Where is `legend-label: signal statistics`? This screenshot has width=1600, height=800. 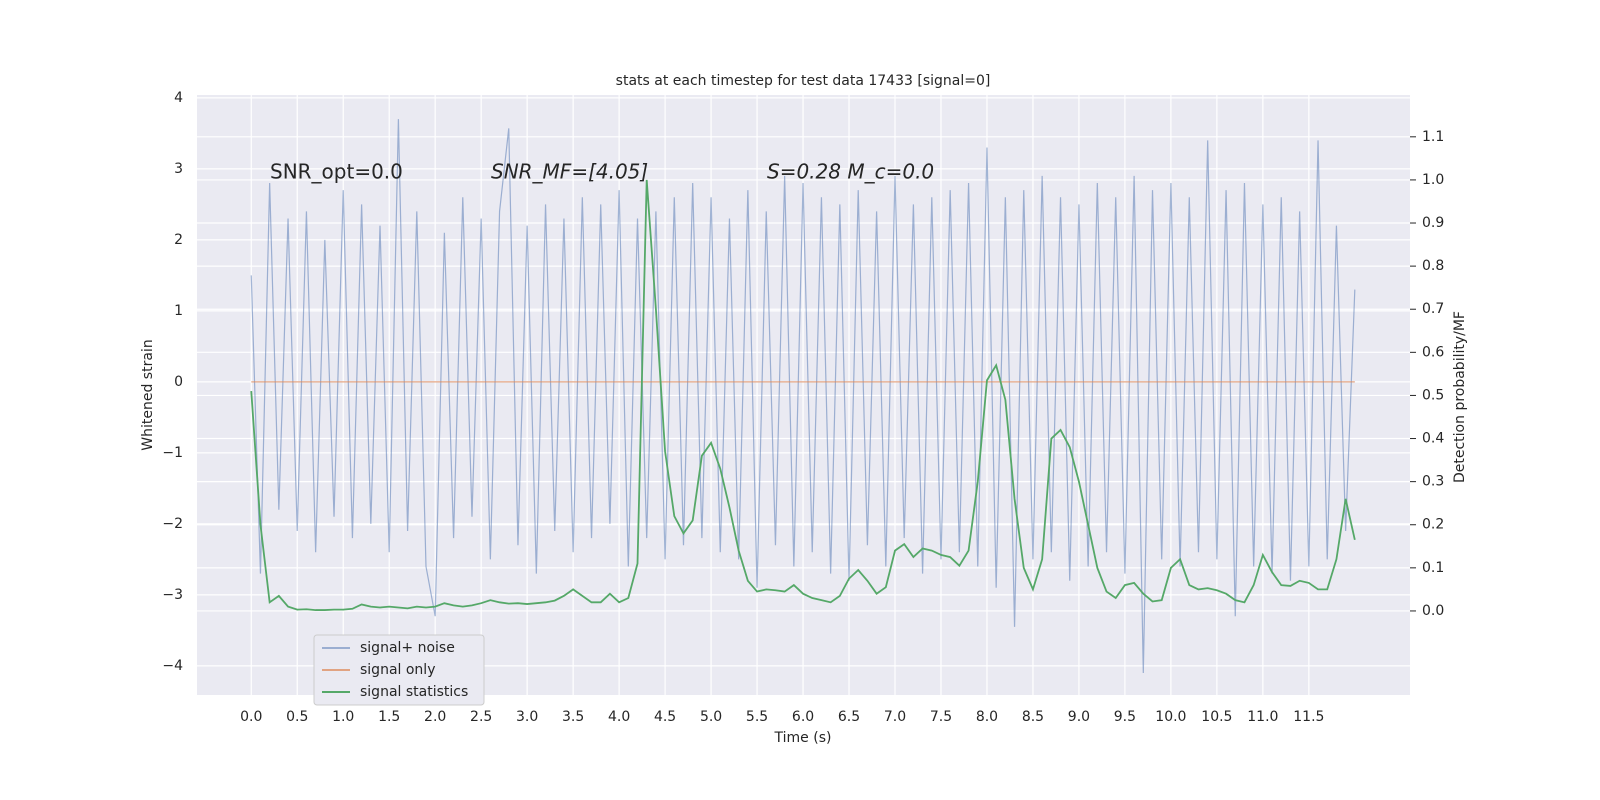 legend-label: signal statistics is located at coordinates (414, 692).